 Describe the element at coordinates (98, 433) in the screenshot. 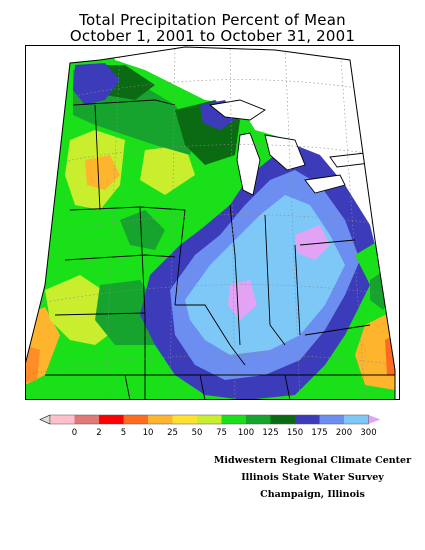

I see `legend-tick-label: 2` at that location.